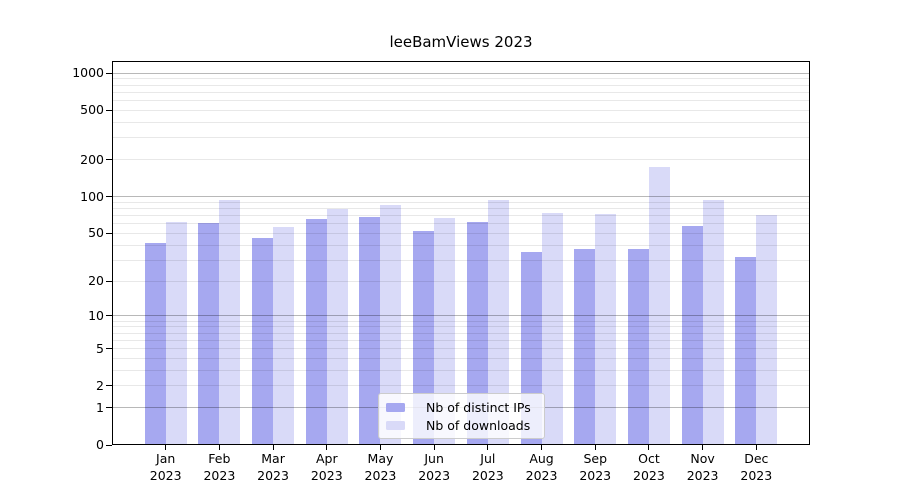  Describe the element at coordinates (273, 458) in the screenshot. I see `x-axis-month-label: Mar` at that location.